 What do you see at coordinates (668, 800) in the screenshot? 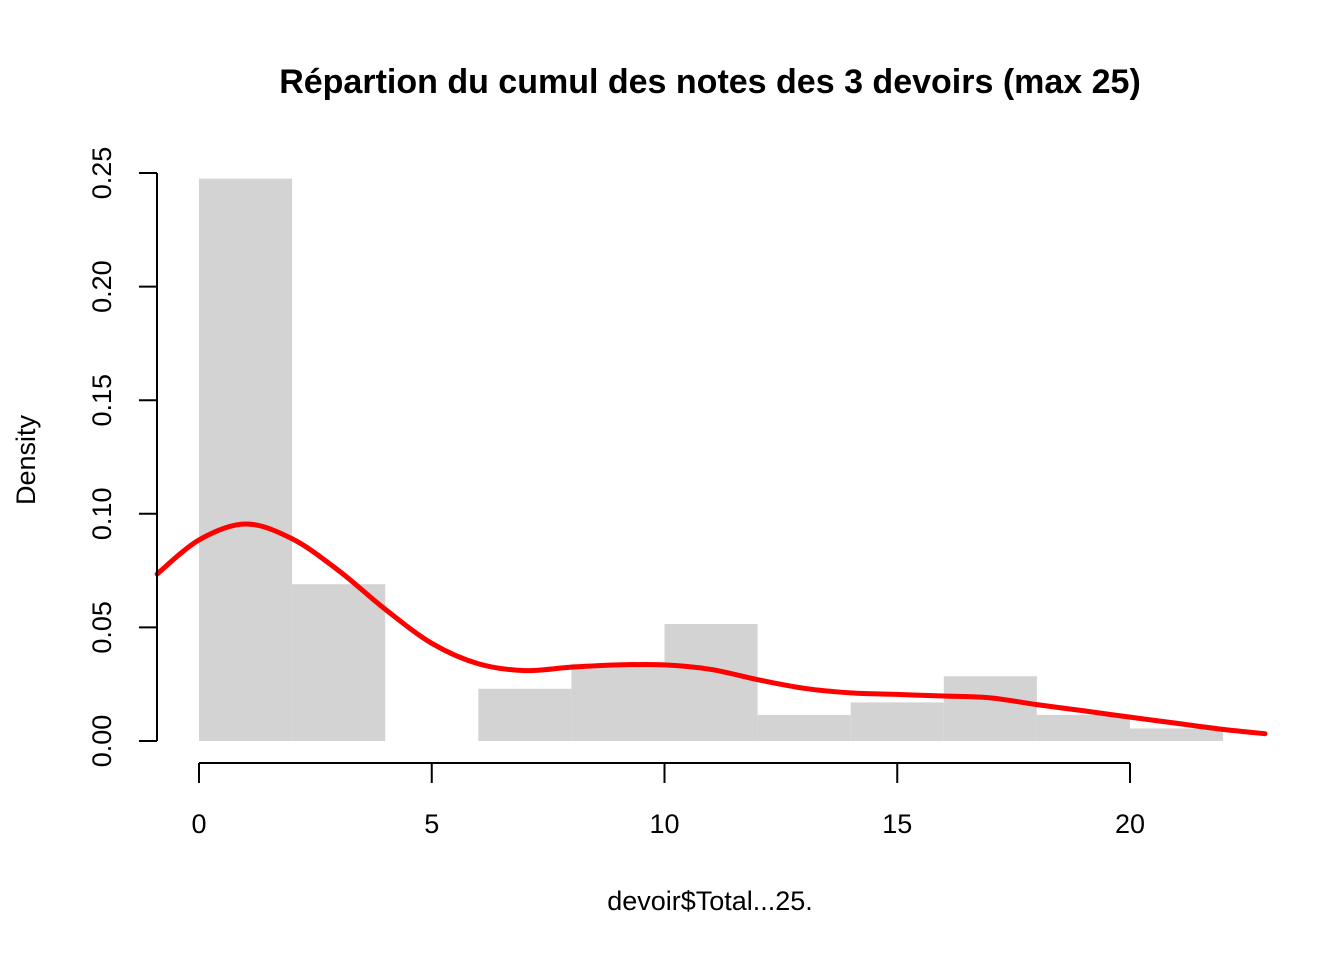
I see `x-axis: 0 5 10 15 20` at bounding box center [668, 800].